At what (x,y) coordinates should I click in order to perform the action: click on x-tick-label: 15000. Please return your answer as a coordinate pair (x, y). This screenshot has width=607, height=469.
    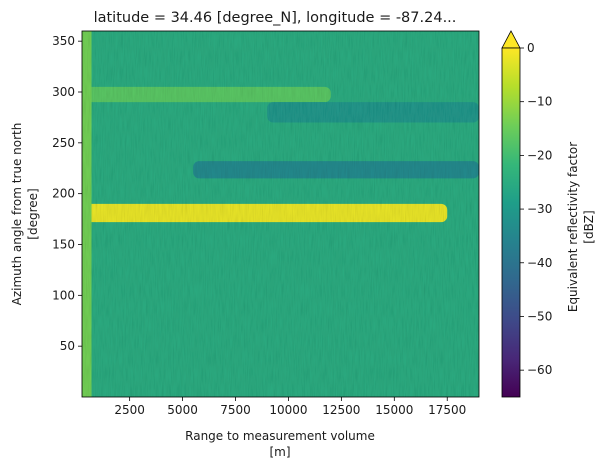
    Looking at the image, I should click on (394, 410).